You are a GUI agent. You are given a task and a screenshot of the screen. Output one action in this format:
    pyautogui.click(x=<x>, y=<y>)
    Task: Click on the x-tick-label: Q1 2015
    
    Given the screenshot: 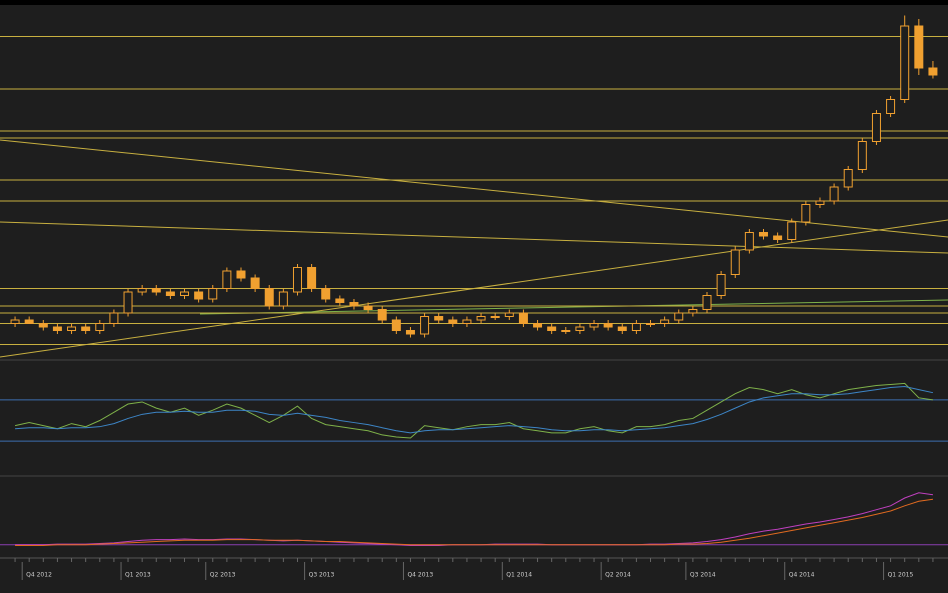 What is the action you would take?
    pyautogui.click(x=901, y=575)
    